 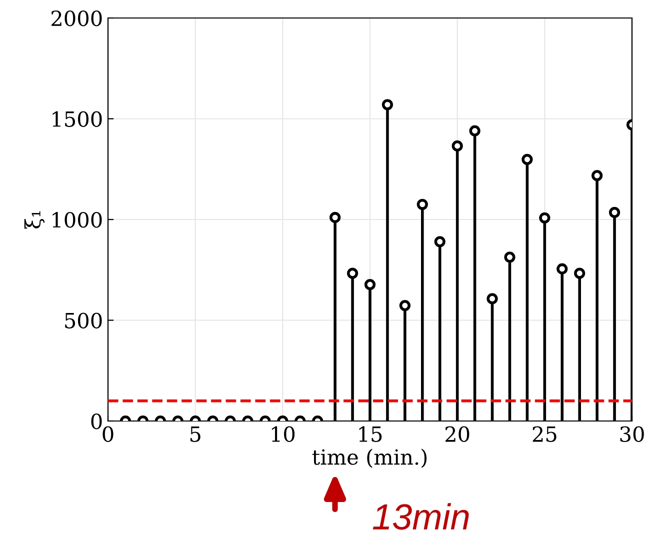 I want to click on x-tick-label: 0, so click(x=108, y=434).